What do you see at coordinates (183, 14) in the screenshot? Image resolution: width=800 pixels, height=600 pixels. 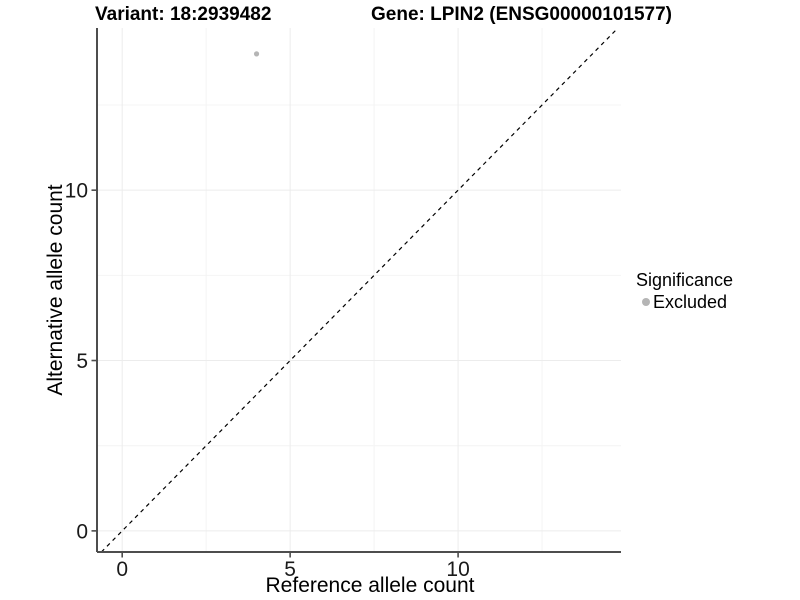 I see `plot-title-variant: Variant: 18:2939482` at bounding box center [183, 14].